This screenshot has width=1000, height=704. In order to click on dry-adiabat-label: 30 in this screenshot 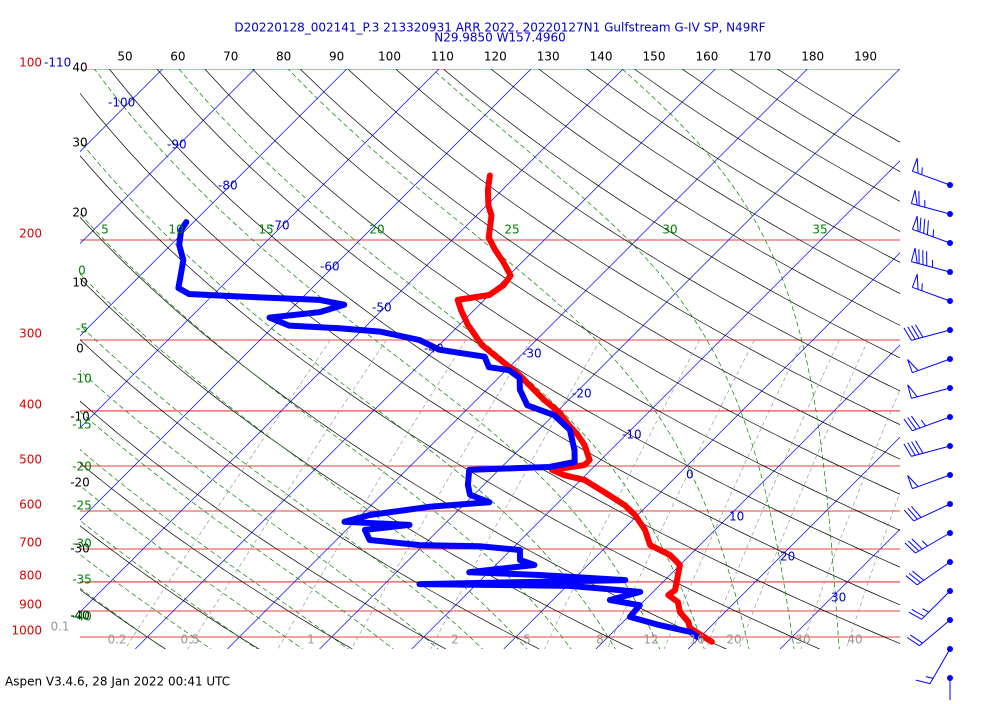, I will do `click(79, 143)`.